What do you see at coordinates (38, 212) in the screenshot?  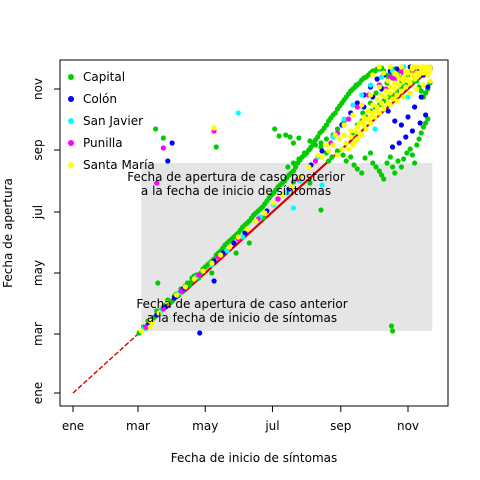 I see `y-tick-label: jul` at bounding box center [38, 212].